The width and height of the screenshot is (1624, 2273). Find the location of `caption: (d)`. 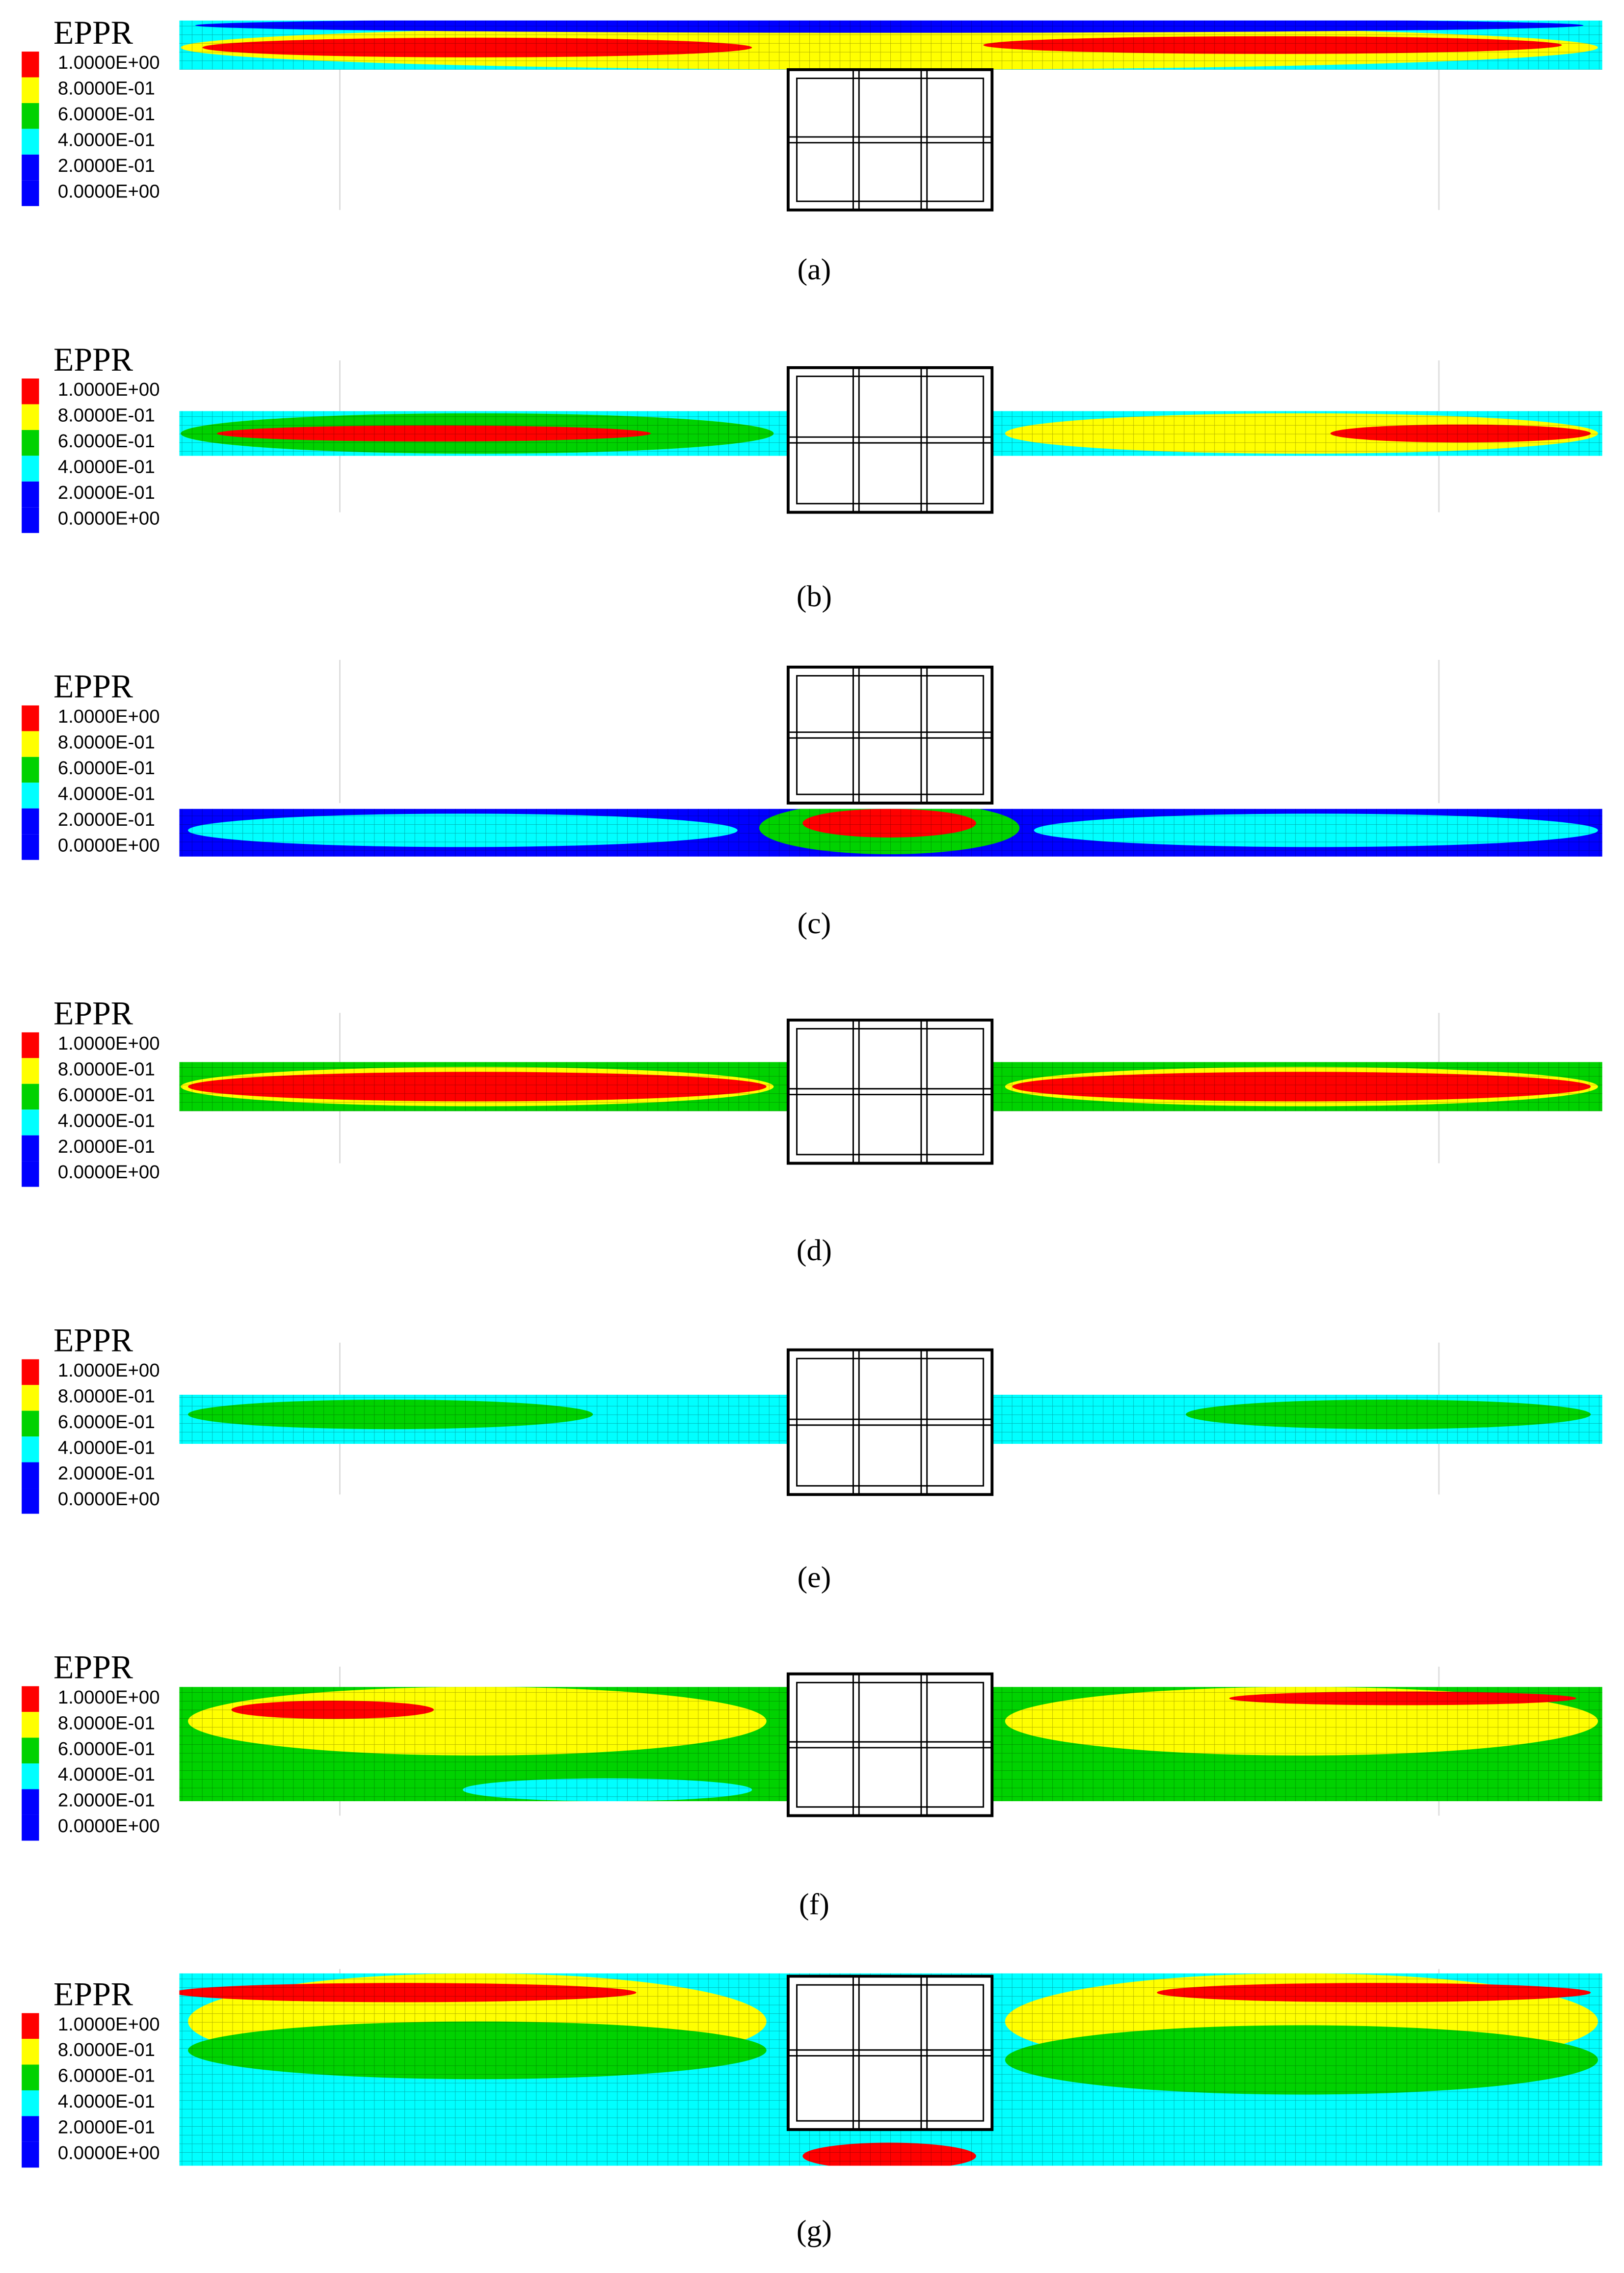

caption: (d) is located at coordinates (814, 1250).